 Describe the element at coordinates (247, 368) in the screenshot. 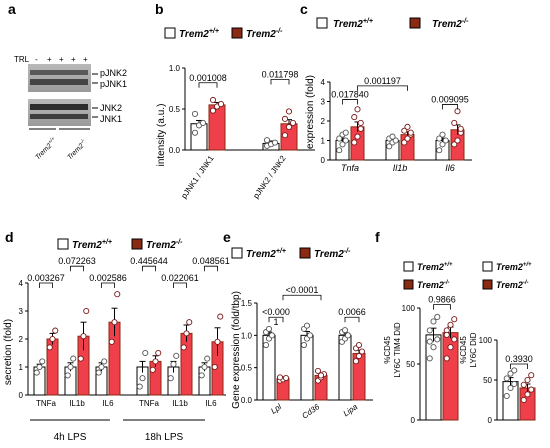

I see `y-tick-label: 0.5` at that location.